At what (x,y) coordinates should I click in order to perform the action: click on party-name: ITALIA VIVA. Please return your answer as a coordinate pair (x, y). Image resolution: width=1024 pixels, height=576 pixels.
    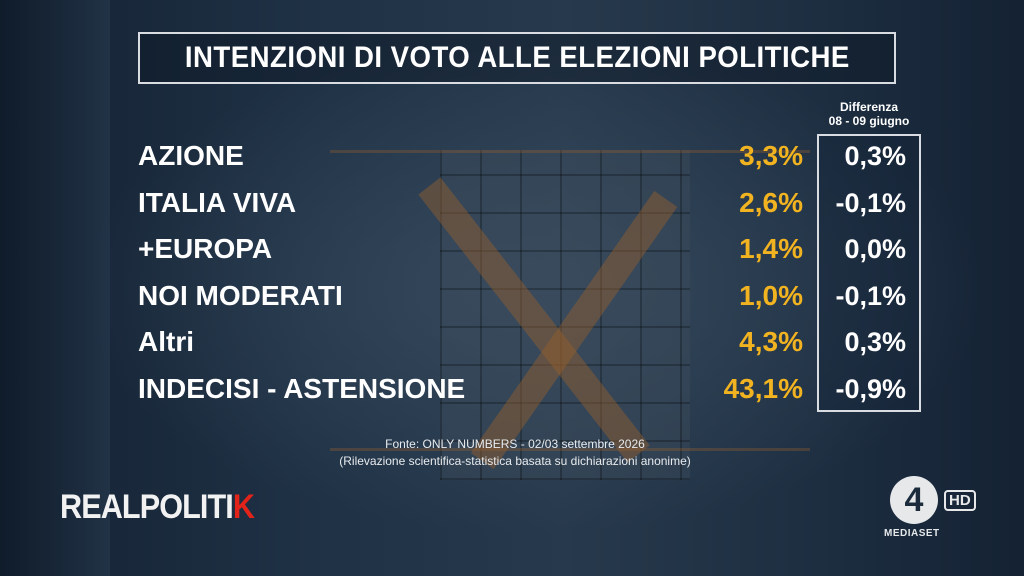
    Looking at the image, I should click on (217, 202).